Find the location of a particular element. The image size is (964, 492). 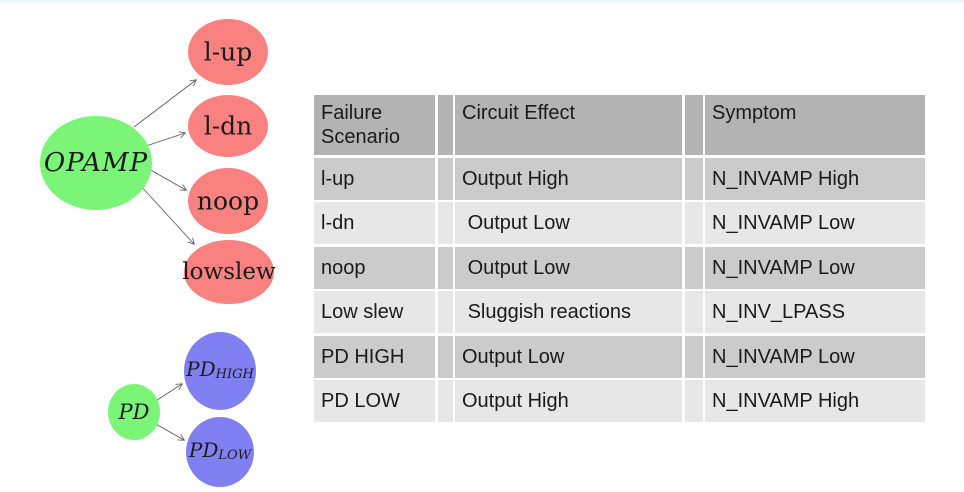

opamp-node-label: OPAMP is located at coordinates (96, 163).